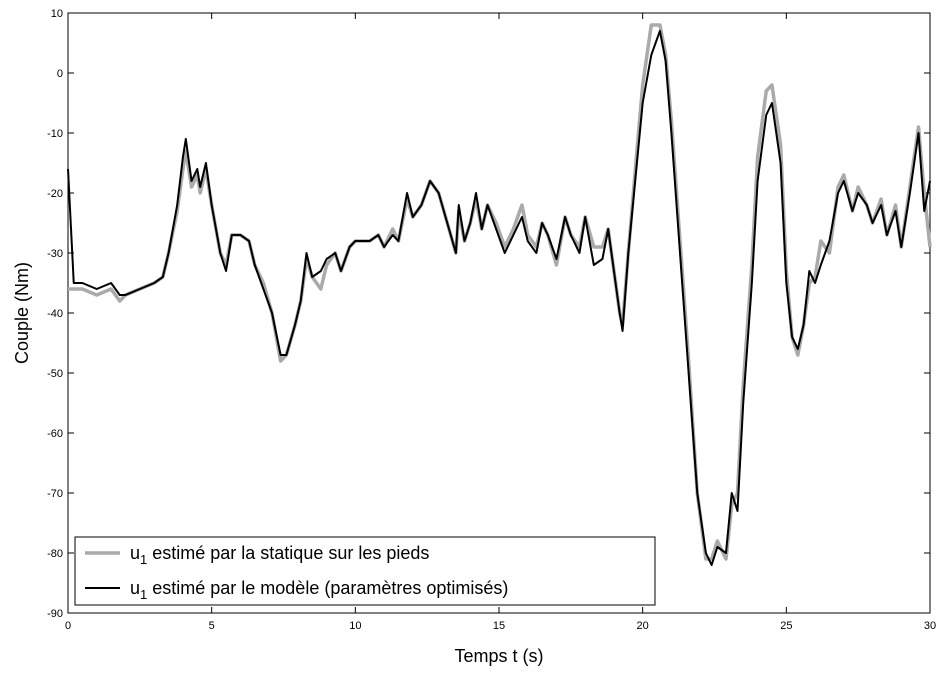 The height and width of the screenshot is (673, 940). What do you see at coordinates (643, 626) in the screenshot?
I see `x-tick-label: 20` at bounding box center [643, 626].